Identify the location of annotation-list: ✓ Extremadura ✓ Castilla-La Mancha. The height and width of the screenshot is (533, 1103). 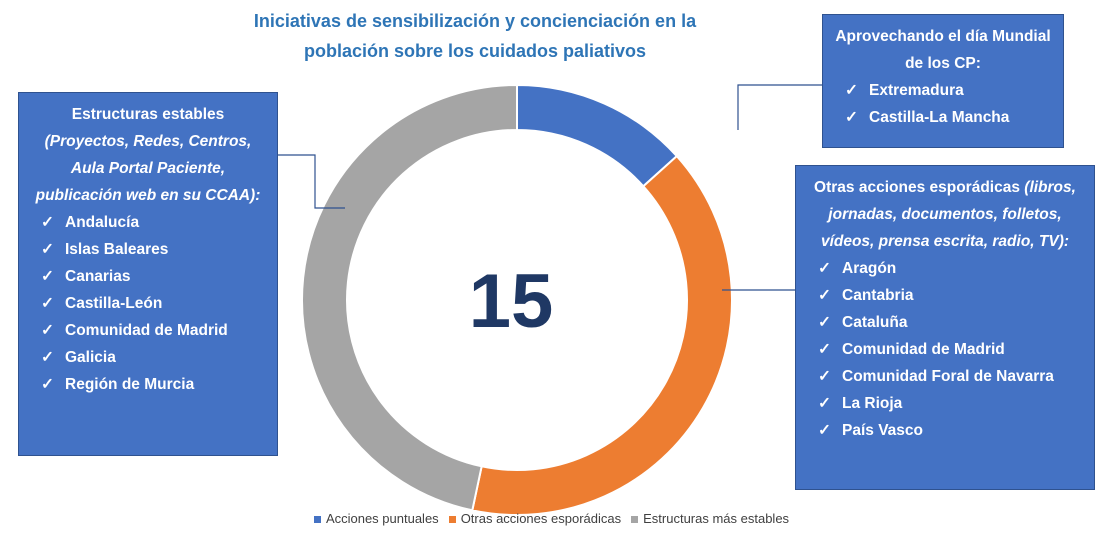
(943, 104).